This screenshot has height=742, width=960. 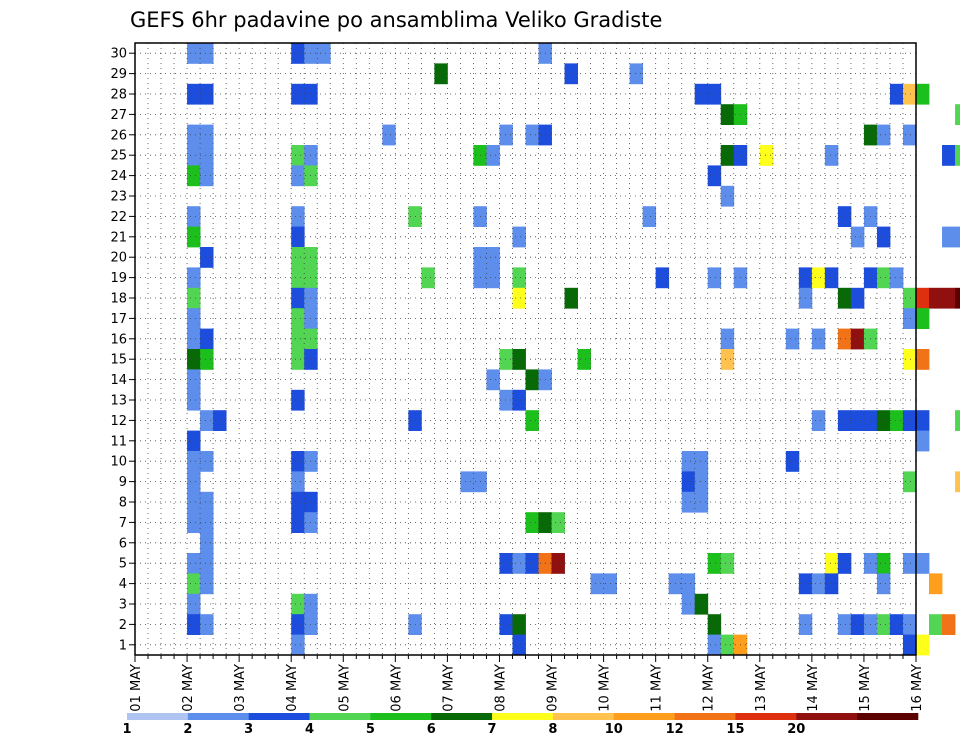 I want to click on x-tick-label: 05 MAY, so click(x=344, y=688).